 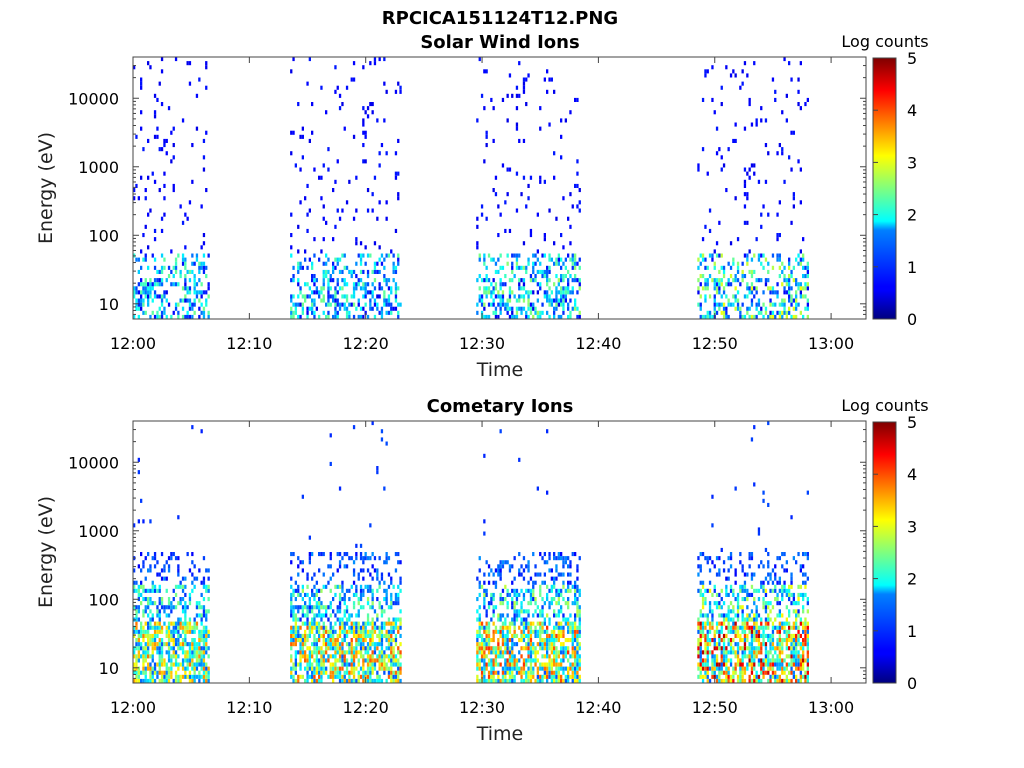 What do you see at coordinates (884, 552) in the screenshot?
I see `colorbar` at bounding box center [884, 552].